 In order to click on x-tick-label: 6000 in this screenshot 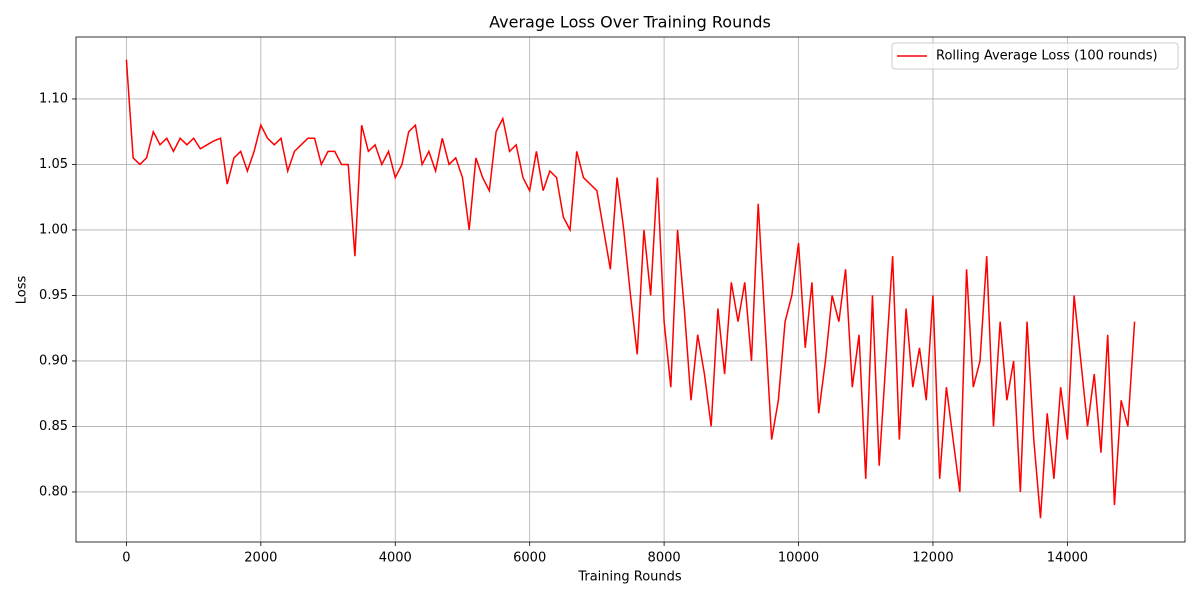, I will do `click(529, 558)`.